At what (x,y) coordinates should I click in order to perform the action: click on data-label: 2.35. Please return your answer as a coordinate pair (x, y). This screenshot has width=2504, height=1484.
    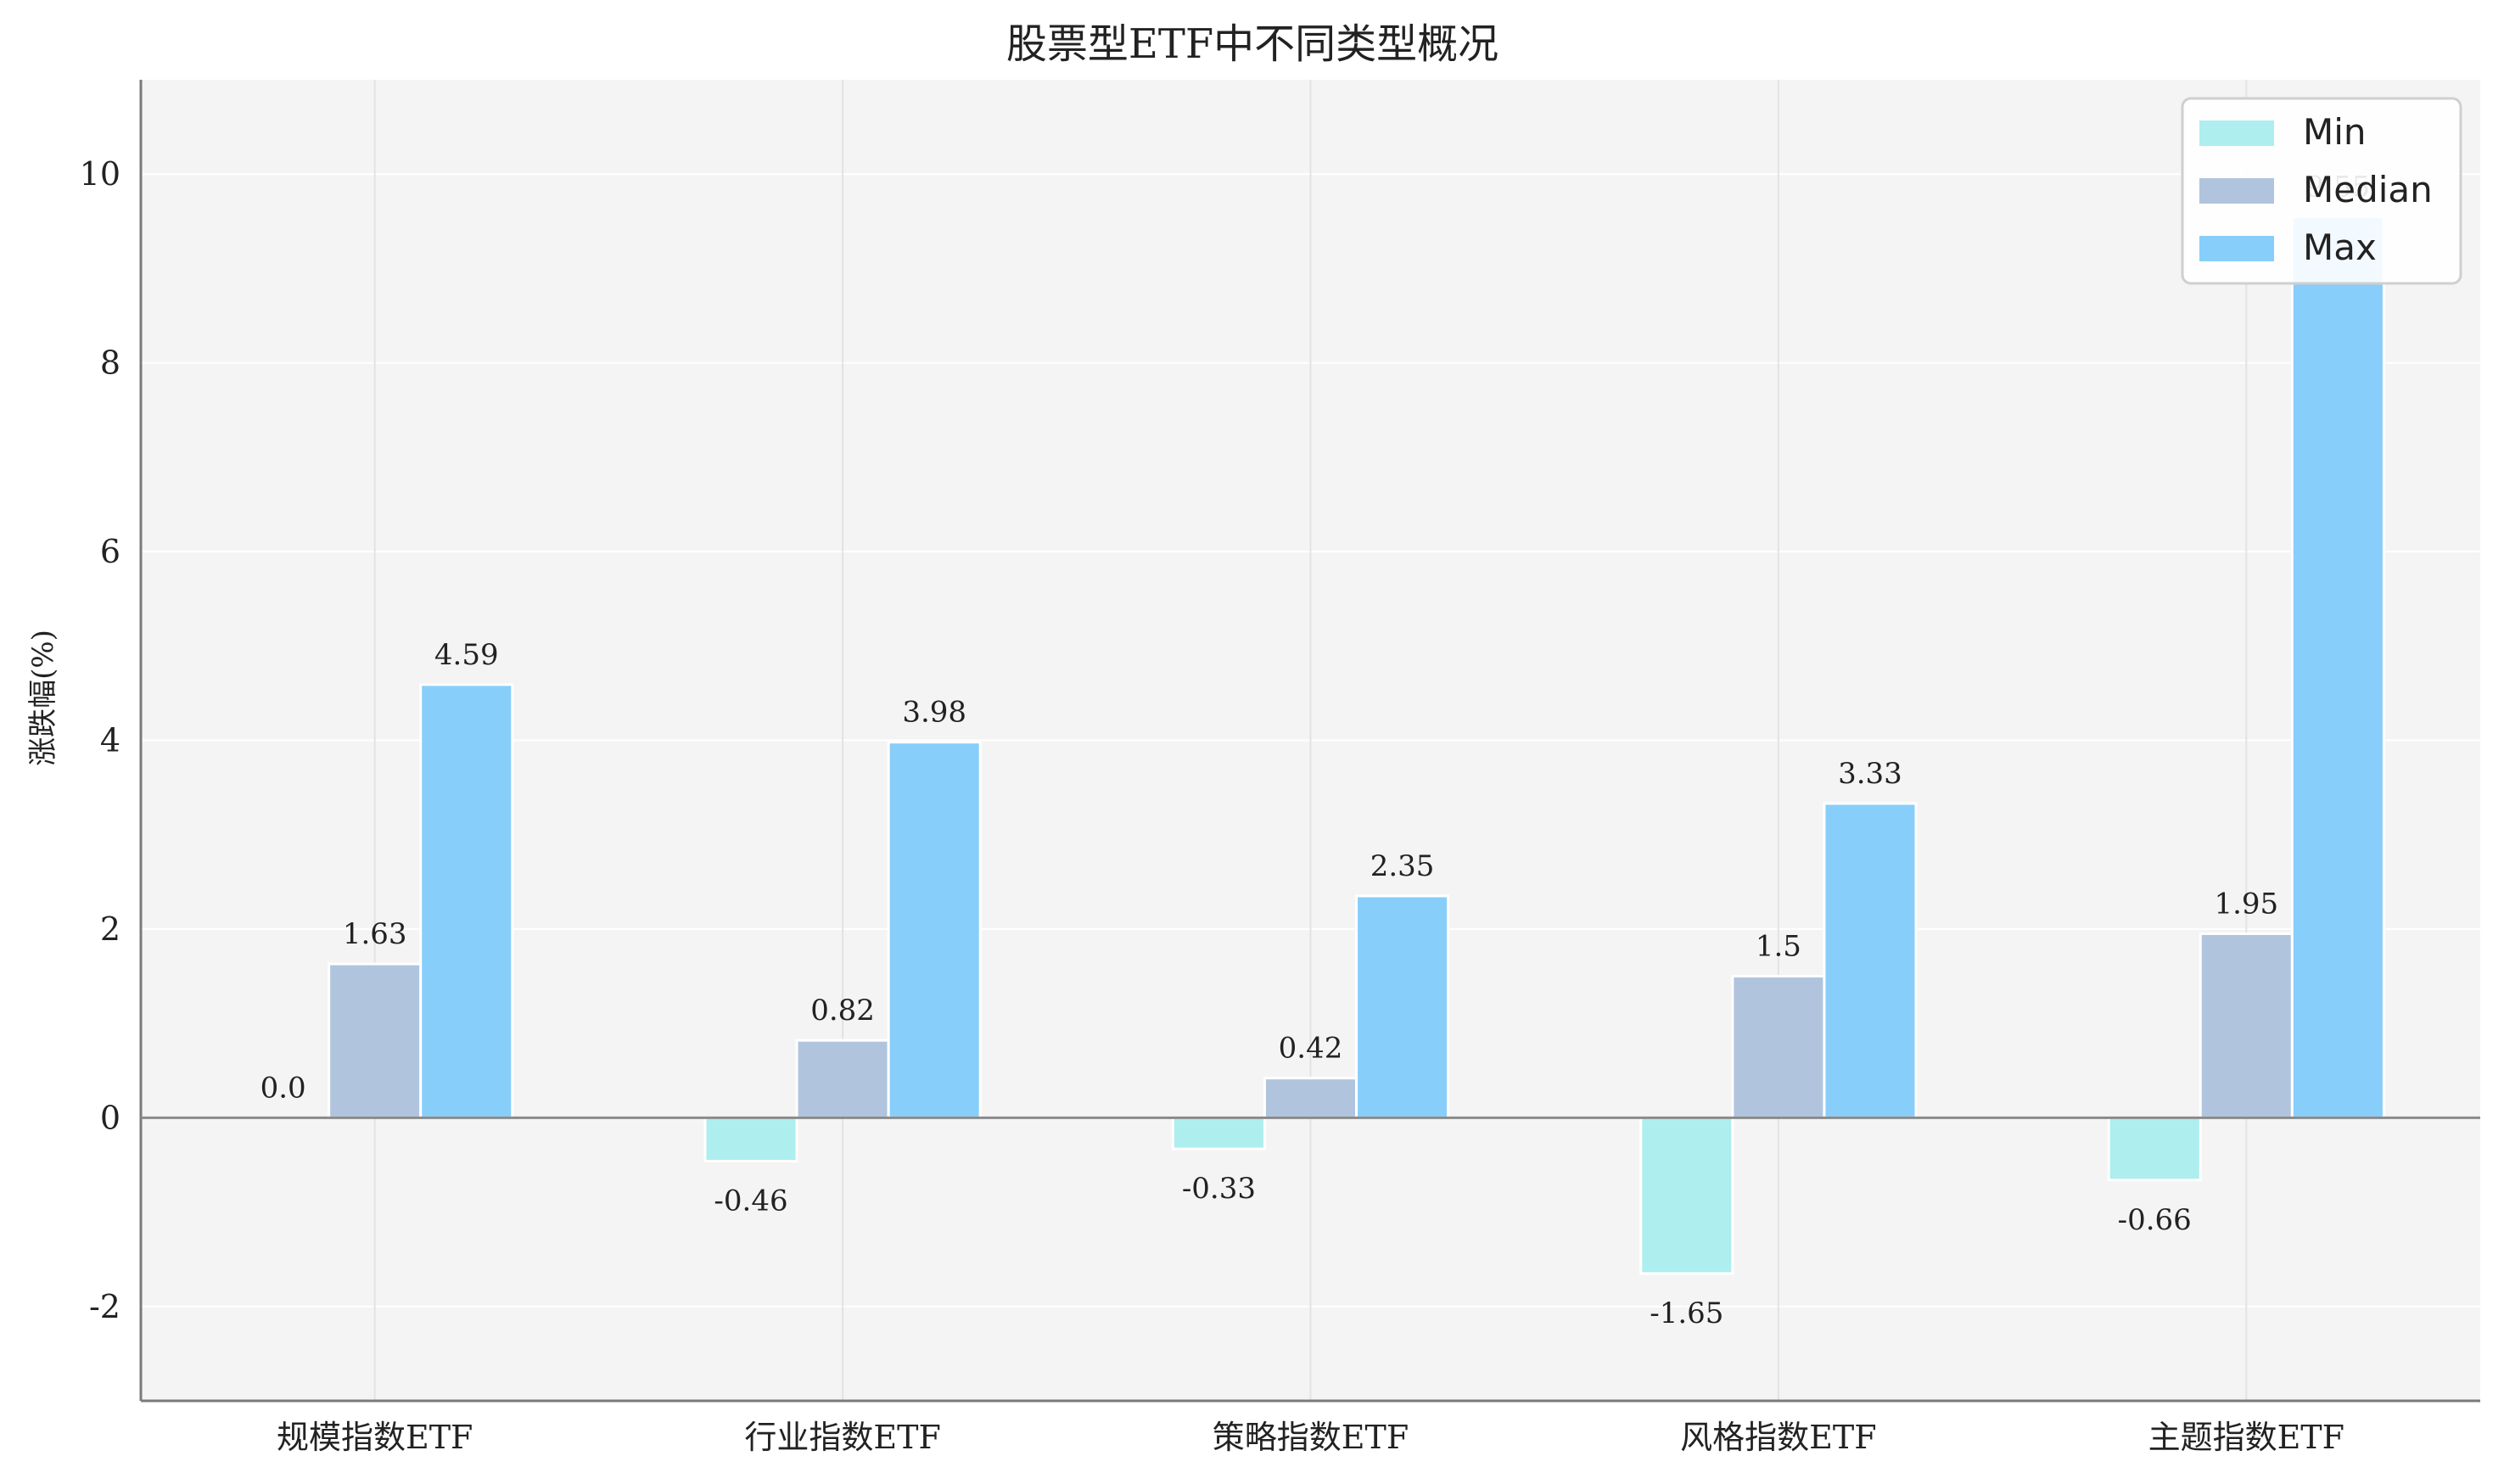
    Looking at the image, I should click on (1402, 866).